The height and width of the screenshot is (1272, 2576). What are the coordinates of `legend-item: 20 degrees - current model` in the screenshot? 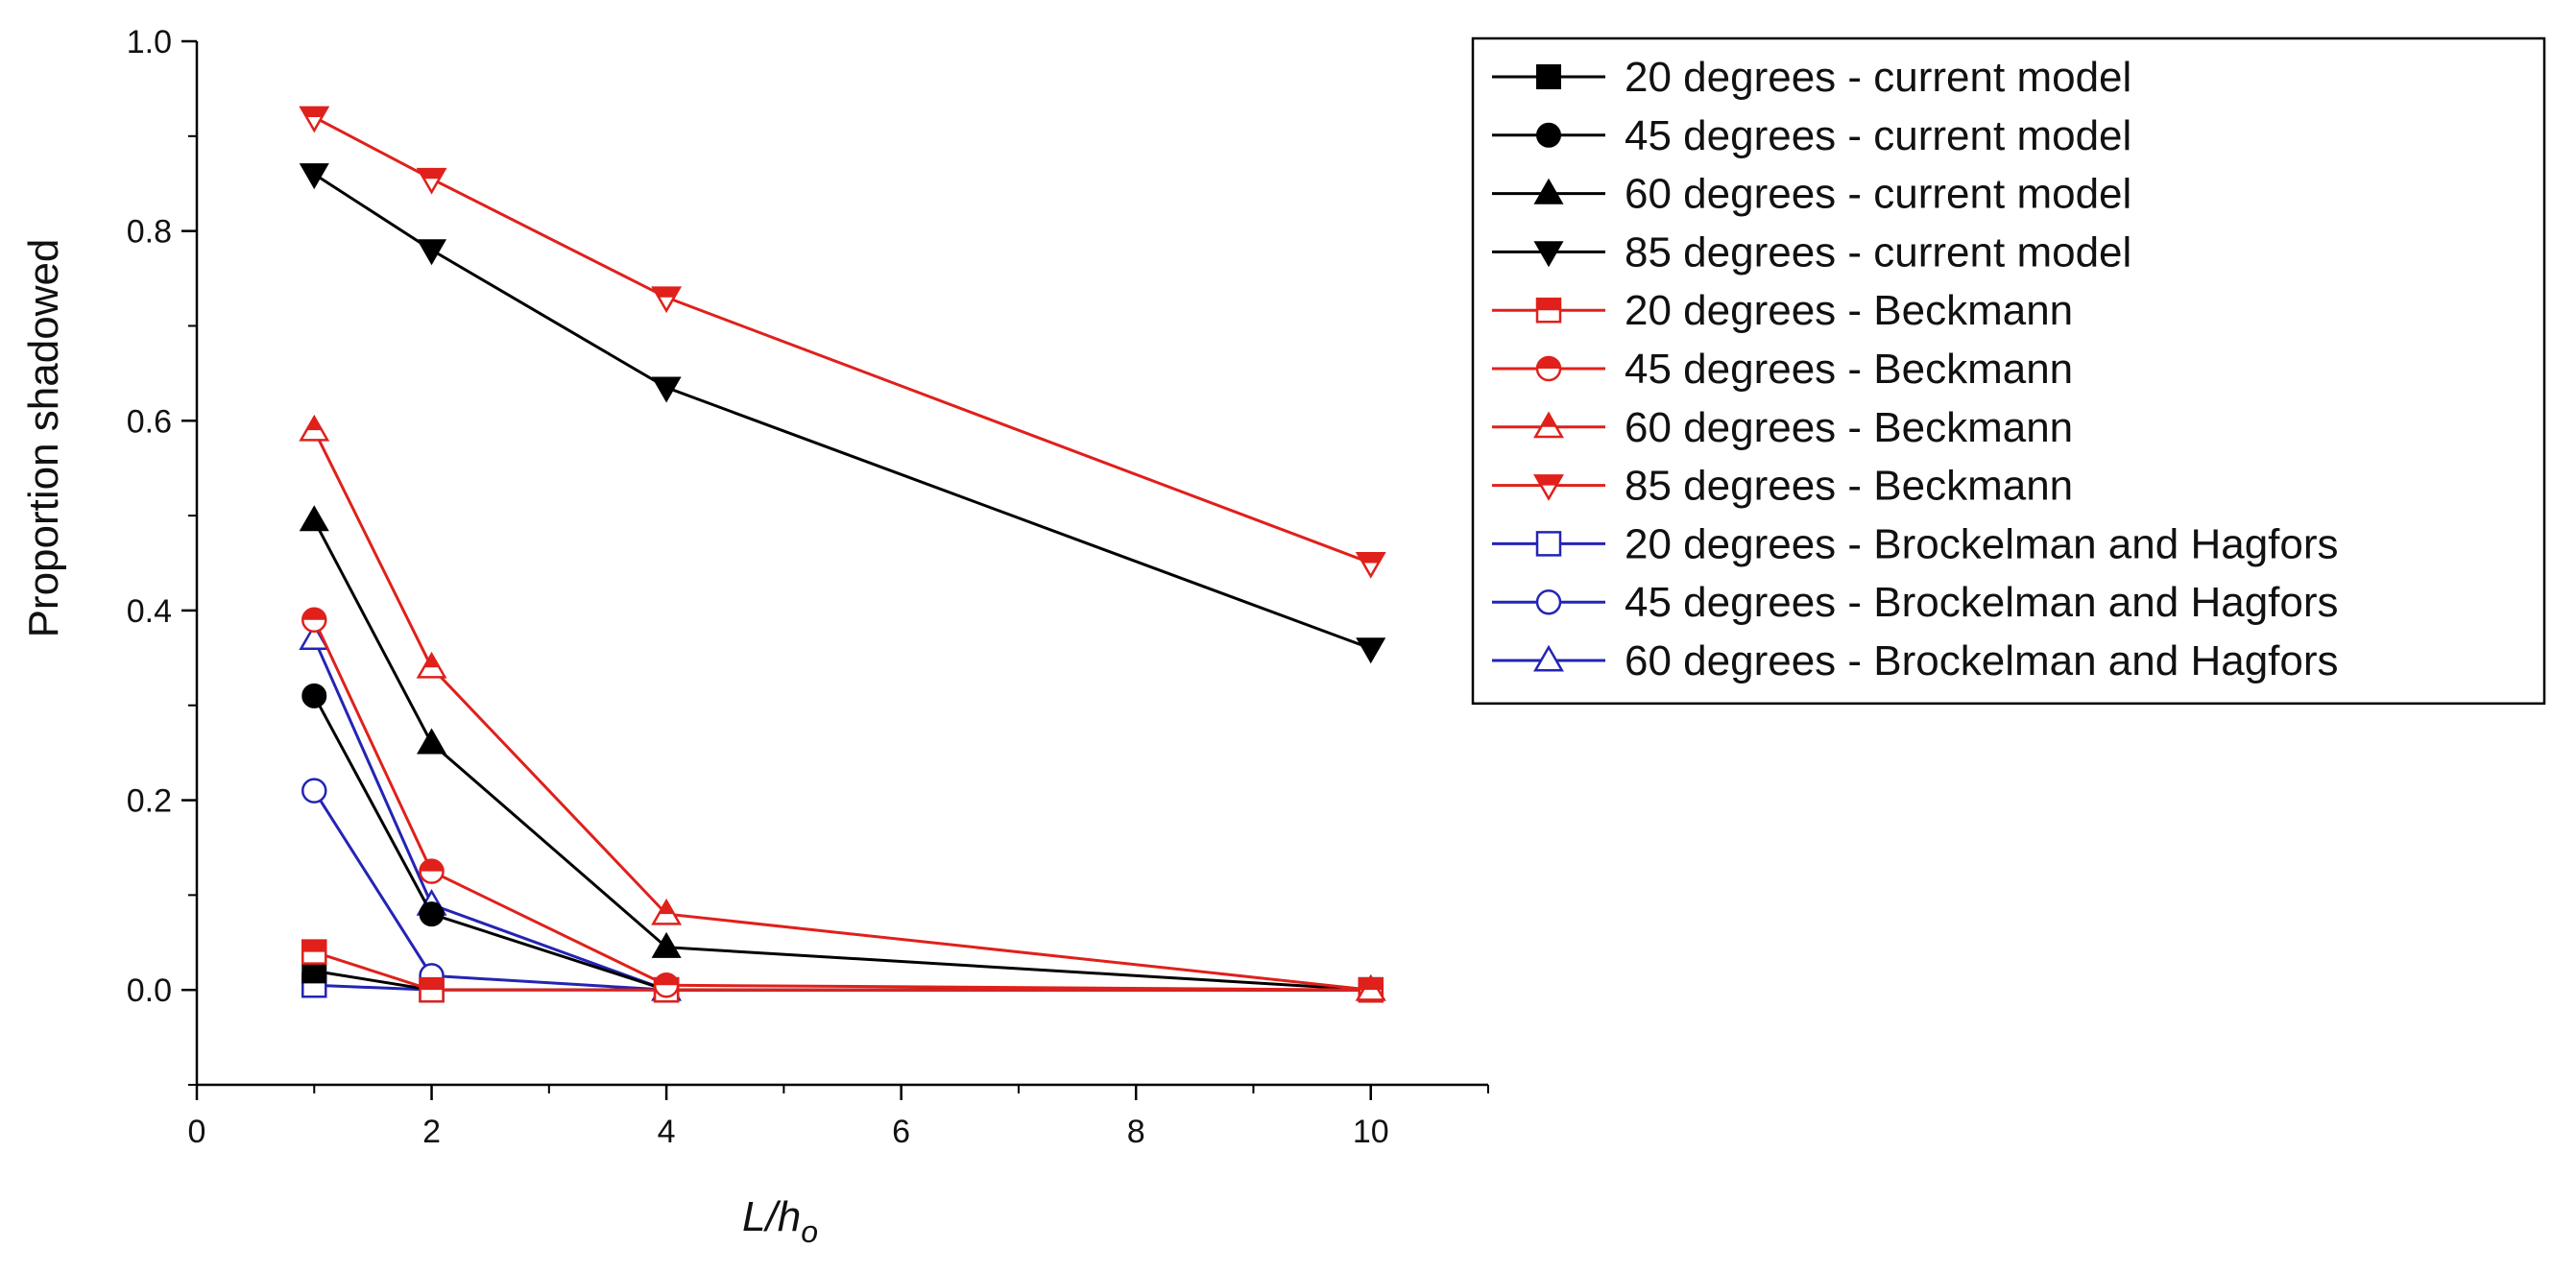 It's located at (1811, 77).